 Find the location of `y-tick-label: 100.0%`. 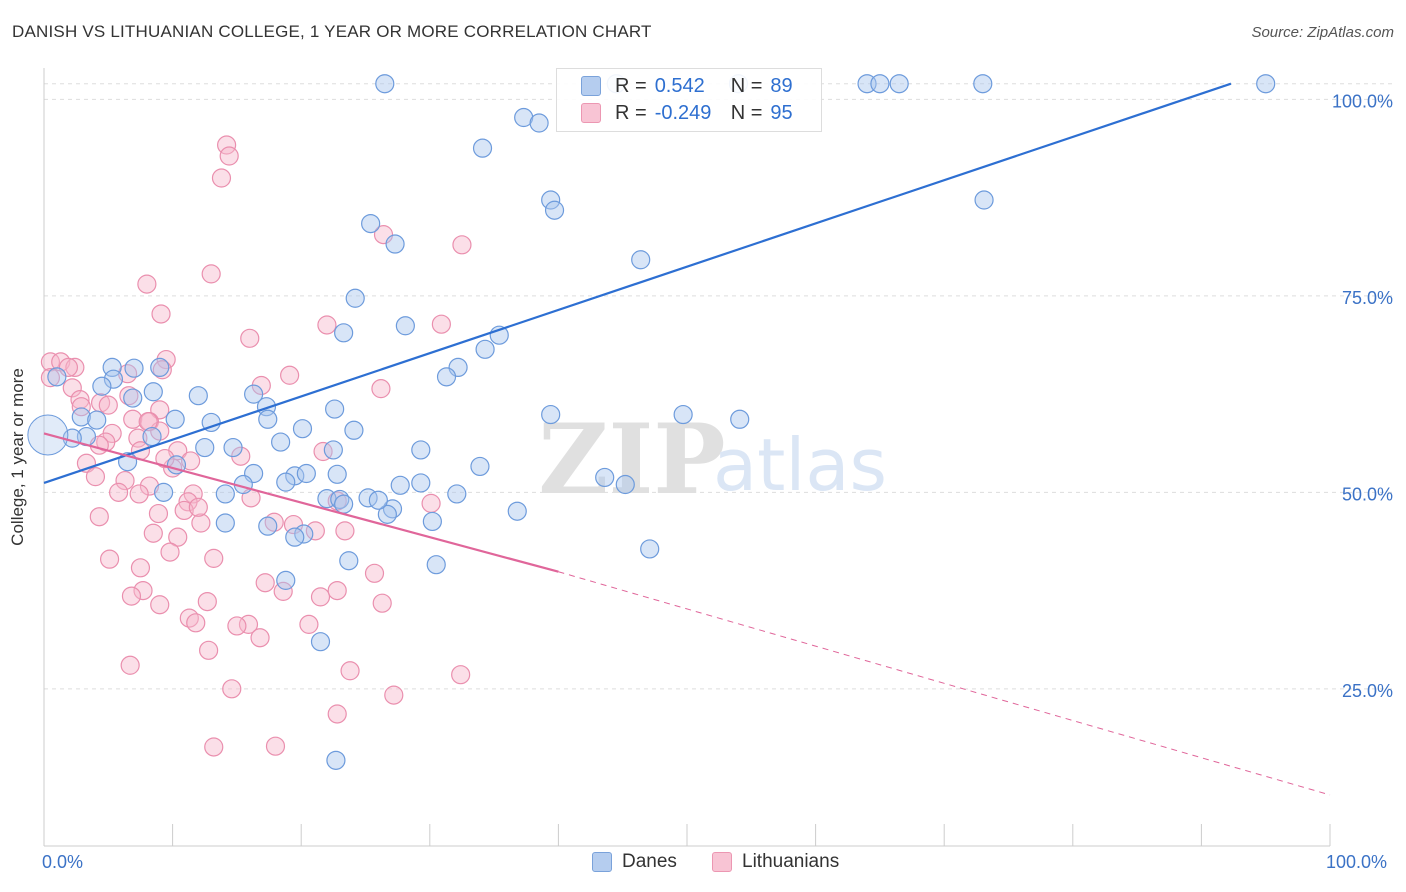

y-tick-label: 100.0% is located at coordinates (1362, 101).